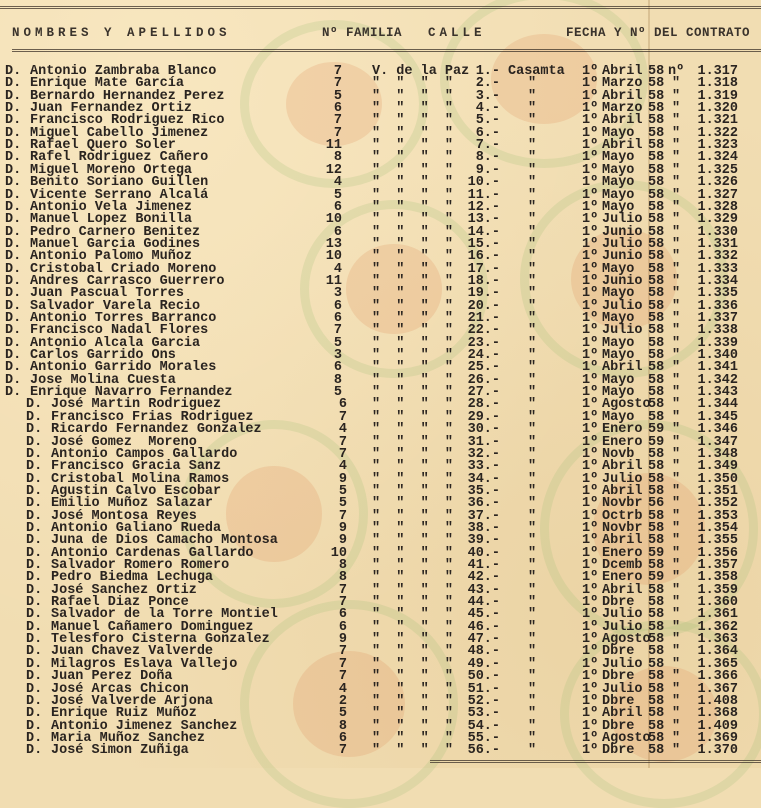 The height and width of the screenshot is (808, 761). What do you see at coordinates (132, 504) in the screenshot?
I see `resident-name: Emilio Muñoz Salazar` at bounding box center [132, 504].